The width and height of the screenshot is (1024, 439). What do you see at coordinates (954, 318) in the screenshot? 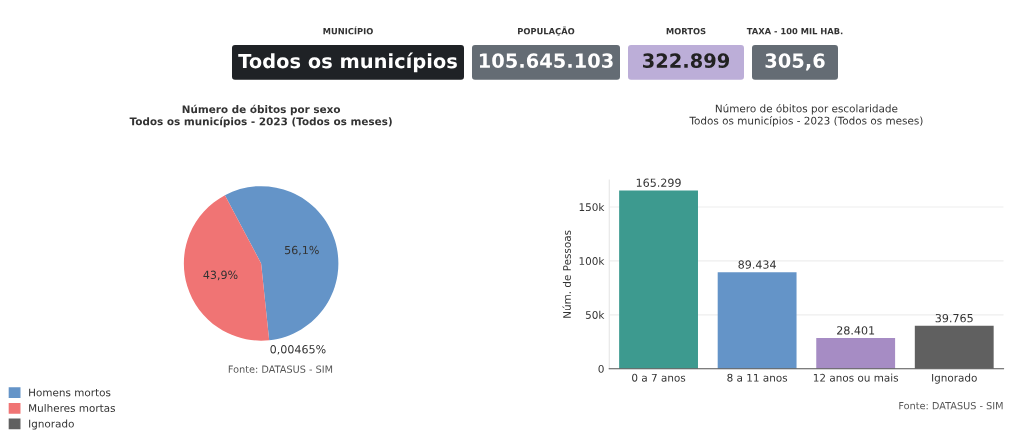
I see `data-label: 39.765` at bounding box center [954, 318].